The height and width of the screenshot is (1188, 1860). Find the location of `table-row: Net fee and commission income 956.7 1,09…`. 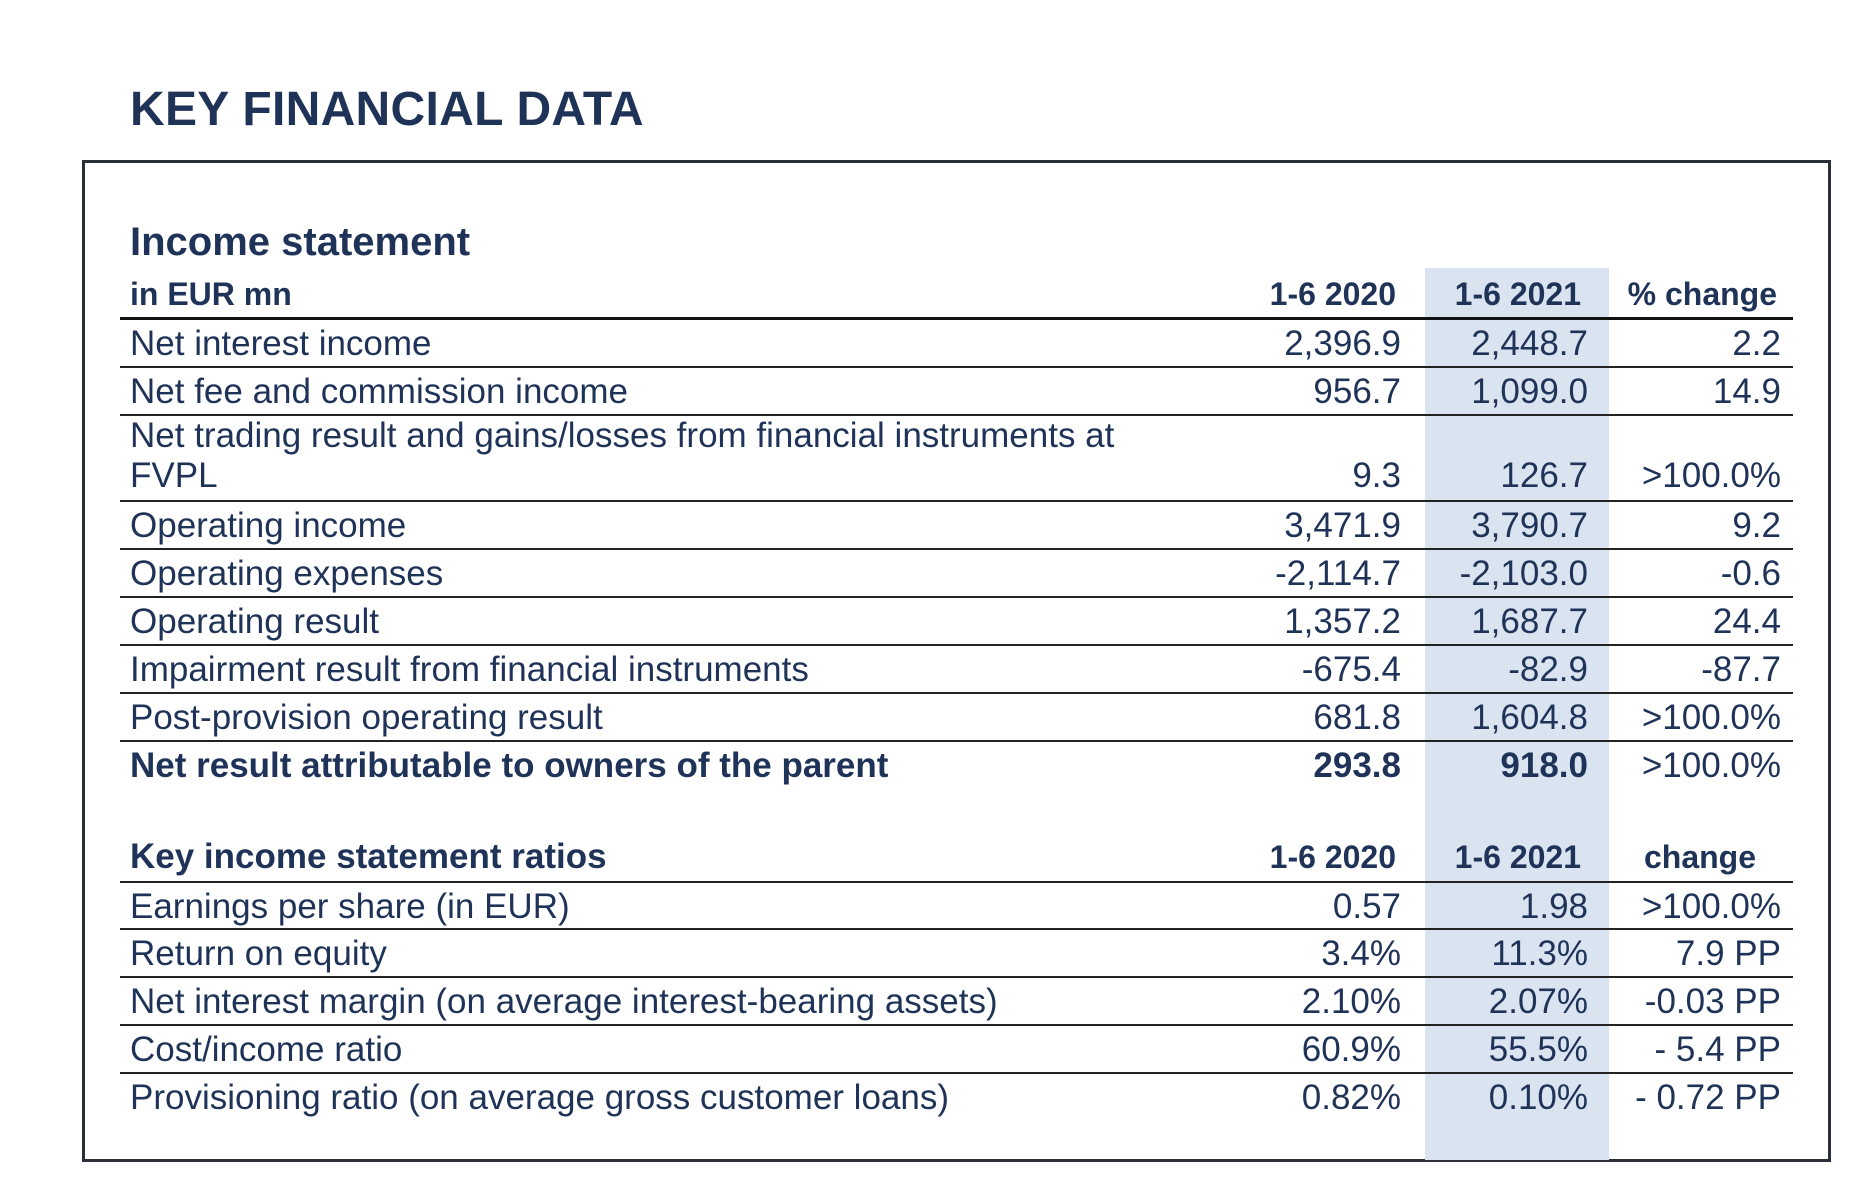

table-row: Net fee and commission income 956.7 1,09… is located at coordinates (956, 392).